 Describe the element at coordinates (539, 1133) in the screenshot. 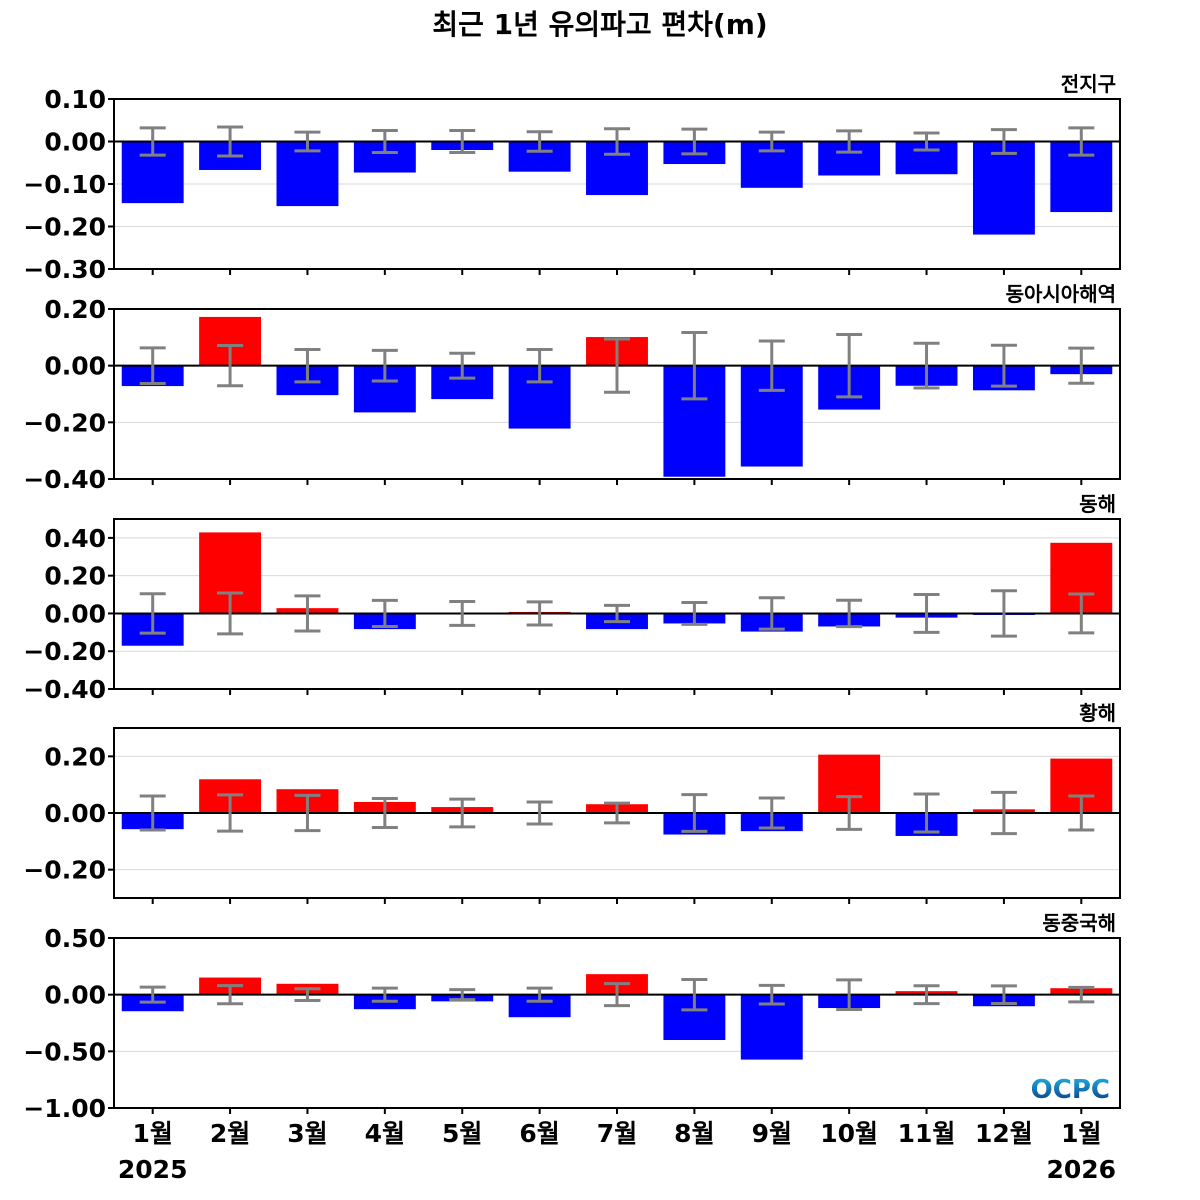

I see `xtick-label: 6월` at that location.